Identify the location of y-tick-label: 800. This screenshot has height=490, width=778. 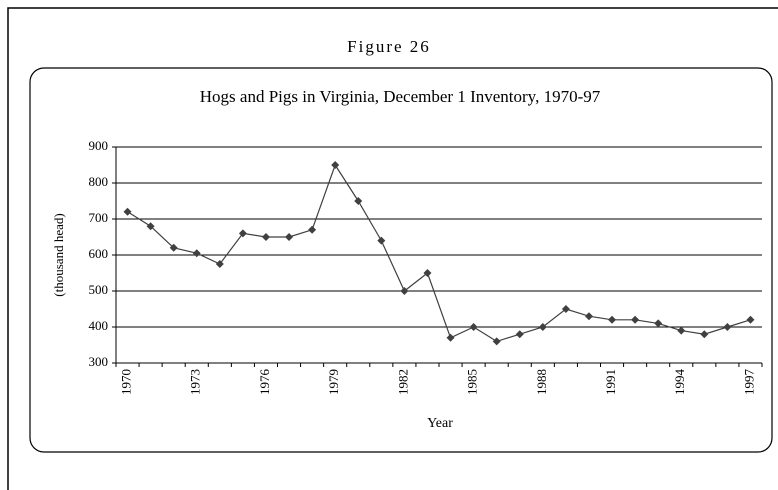
(99, 181).